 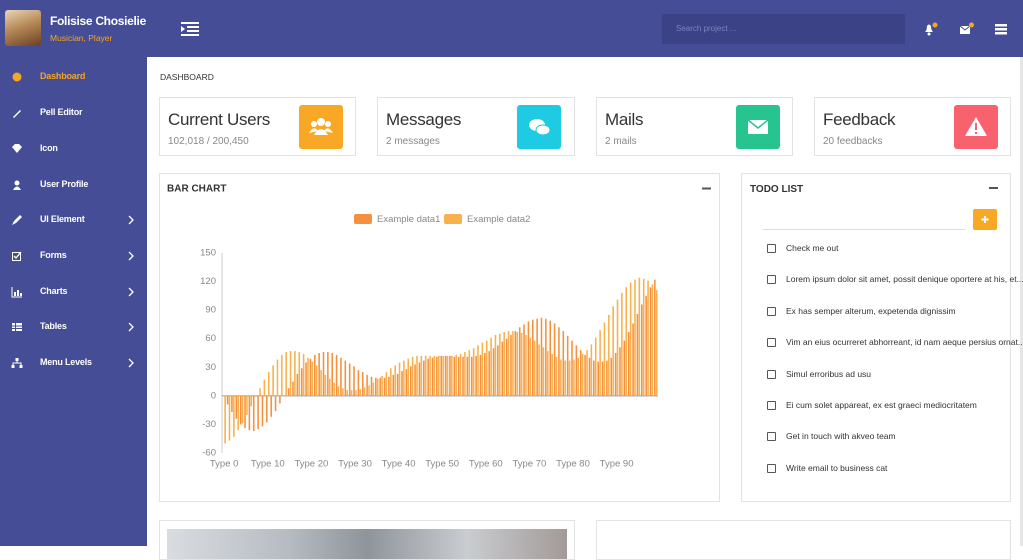 I want to click on menu-item: Icon, so click(x=49, y=148).